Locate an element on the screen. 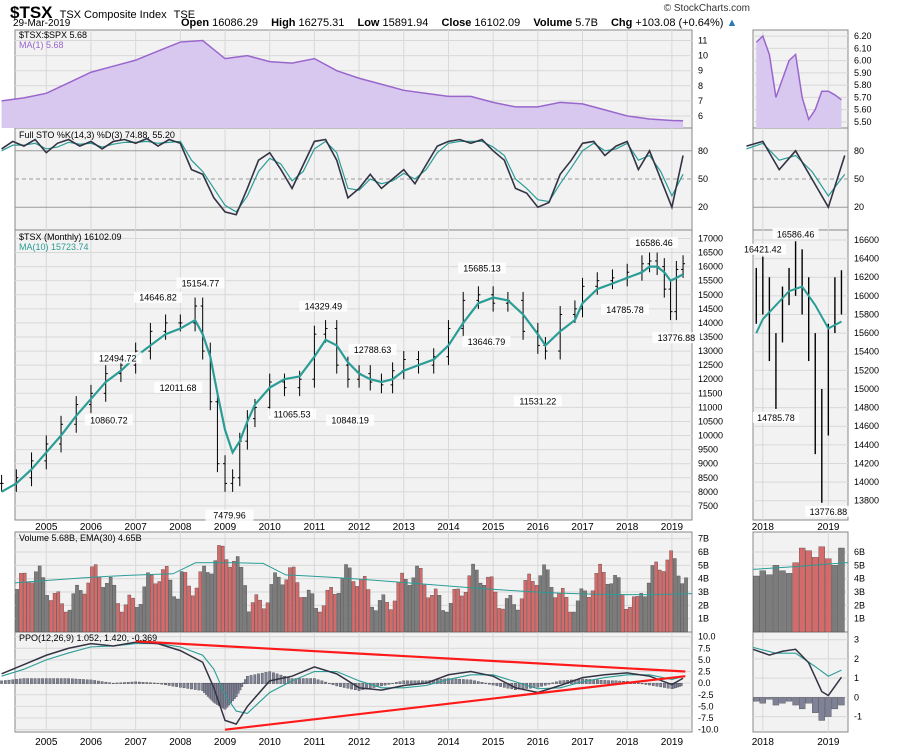 This screenshot has height=750, width=900. detail-price-y-tick: 13800 is located at coordinates (866, 501).